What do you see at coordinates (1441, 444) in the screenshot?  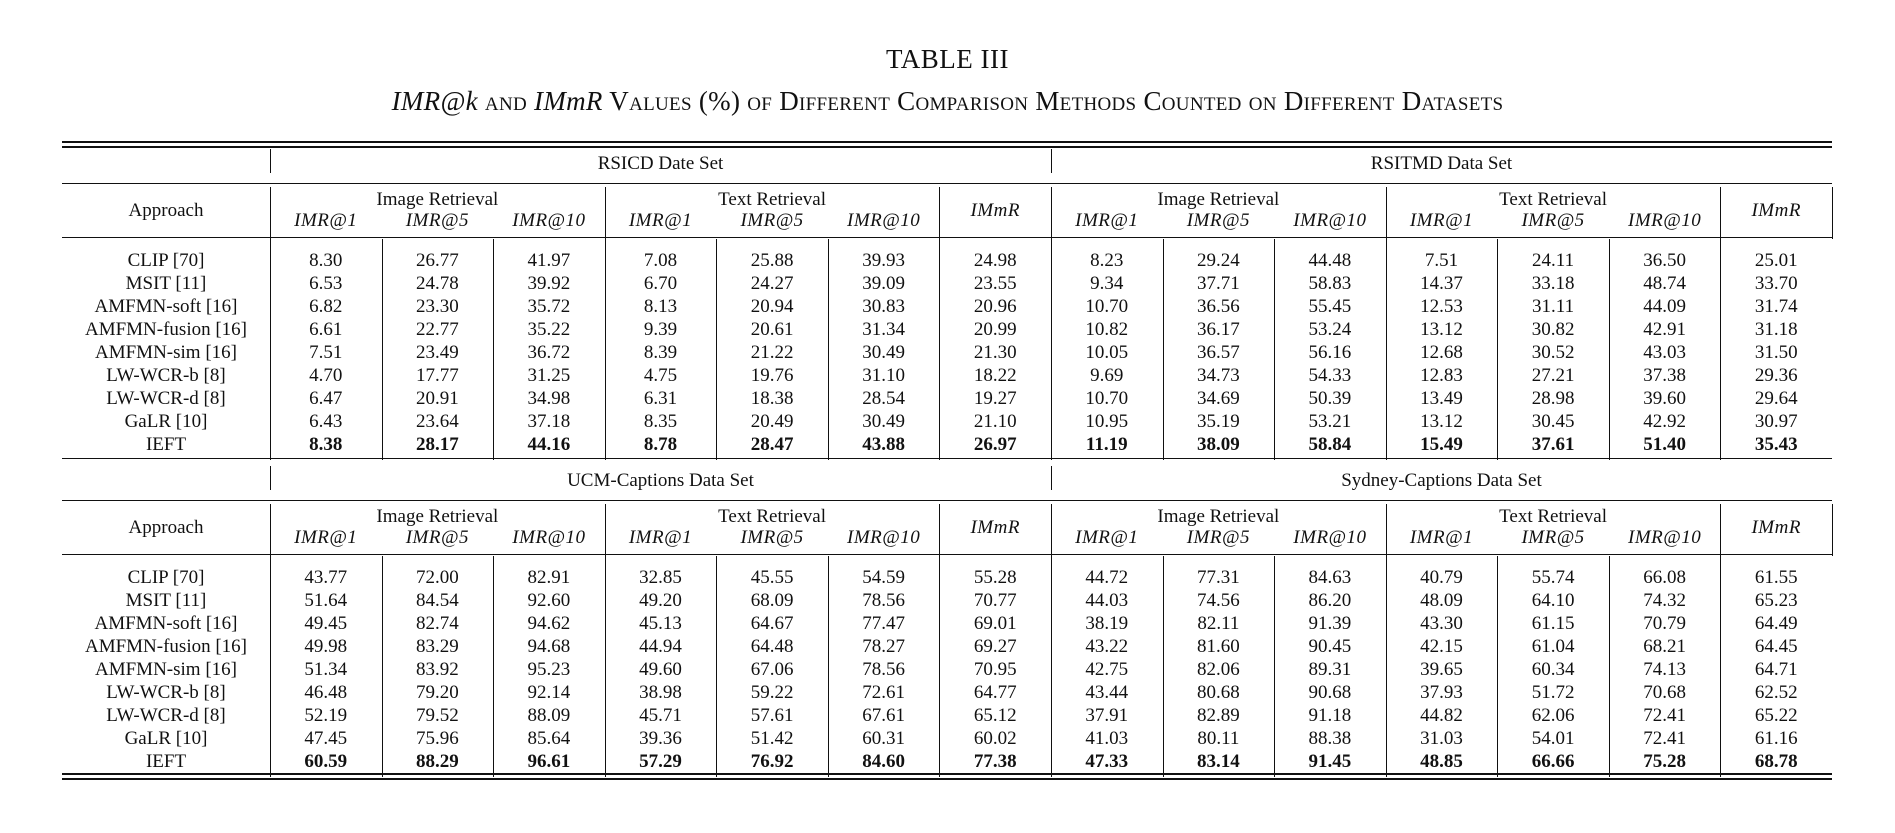 I see `table-cell: 15.49` at bounding box center [1441, 444].